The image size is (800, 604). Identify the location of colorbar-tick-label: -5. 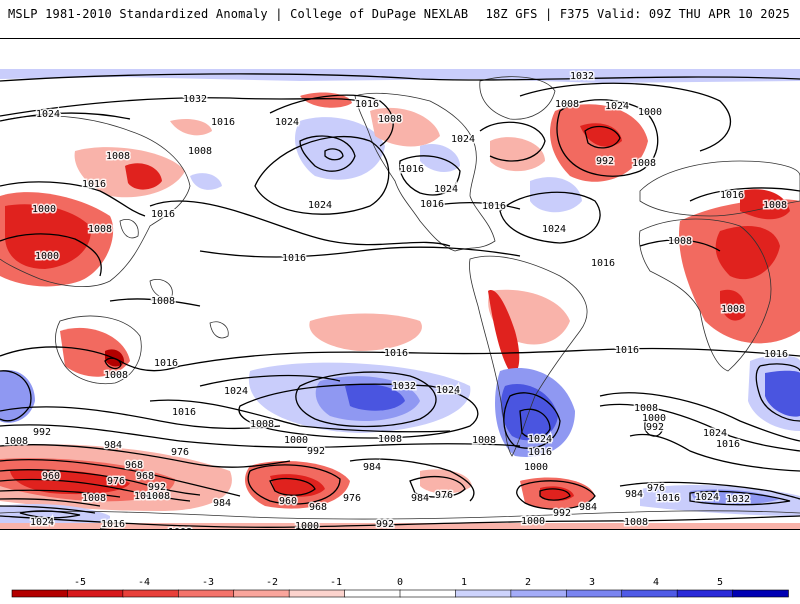
(80, 582).